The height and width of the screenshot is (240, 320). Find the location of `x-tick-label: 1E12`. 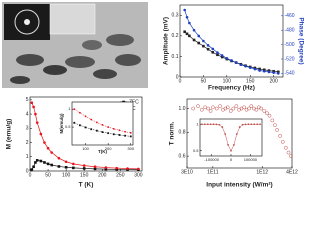

x-tick-label: 1E12 is located at coordinates (262, 172).